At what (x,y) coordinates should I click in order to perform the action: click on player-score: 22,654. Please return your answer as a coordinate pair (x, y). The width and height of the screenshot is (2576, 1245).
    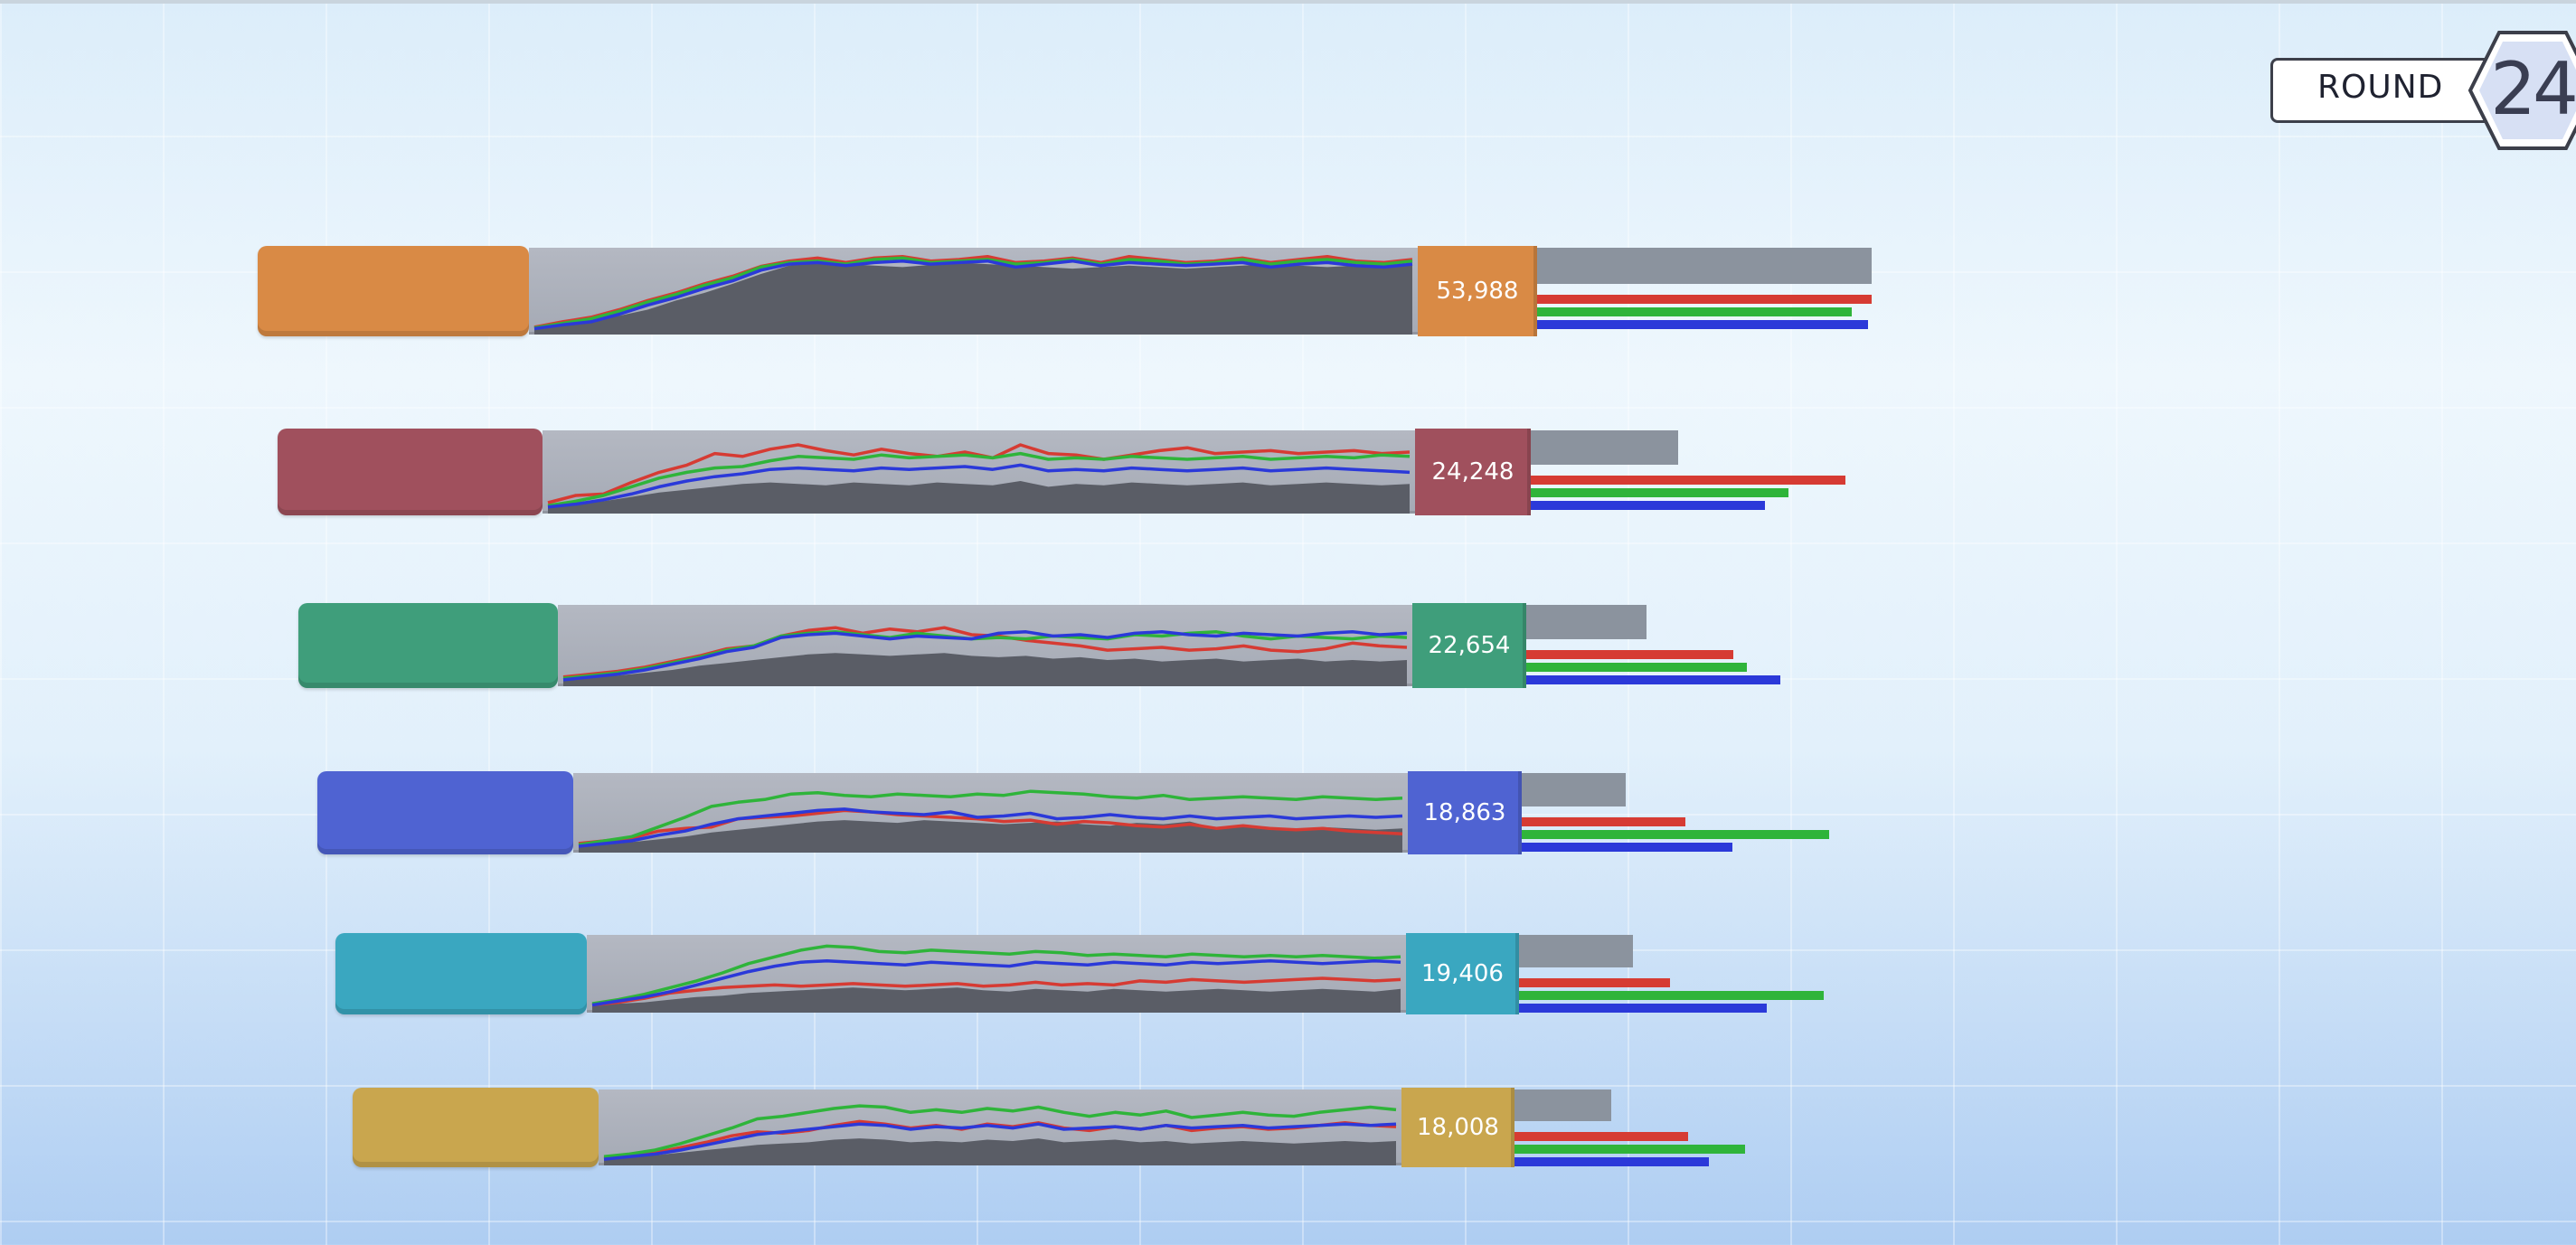
    Looking at the image, I should click on (1469, 645).